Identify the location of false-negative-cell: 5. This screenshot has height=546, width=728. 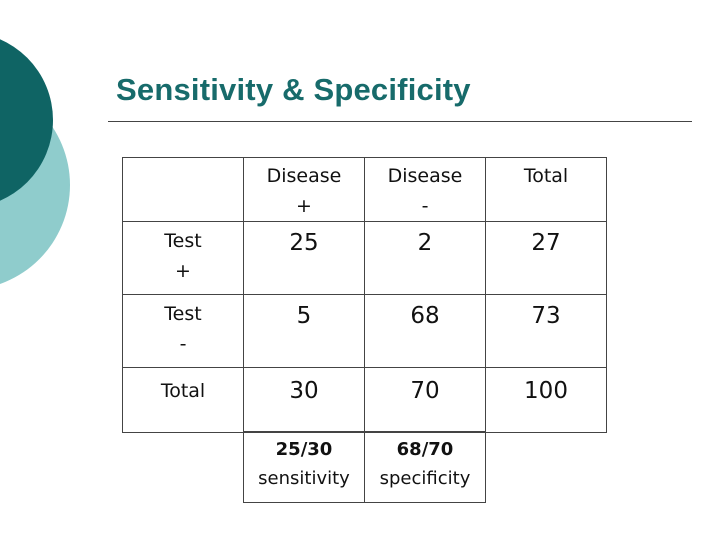
(304, 331).